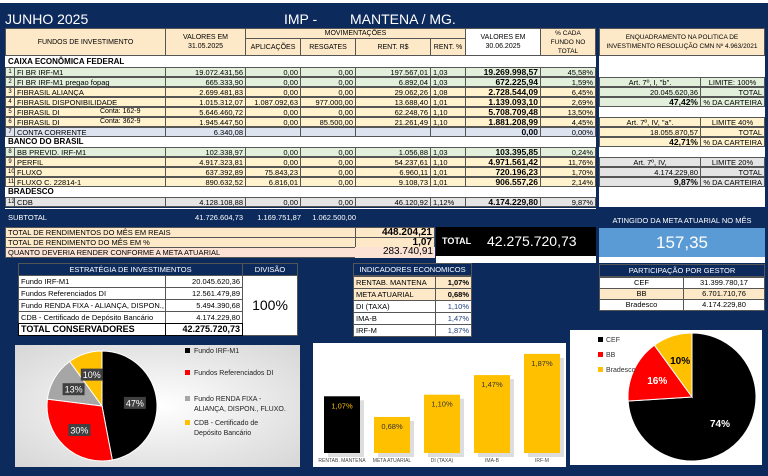 The image size is (768, 476). Describe the element at coordinates (392, 461) in the screenshot. I see `x-tick-label: META ATUARIAL` at that location.